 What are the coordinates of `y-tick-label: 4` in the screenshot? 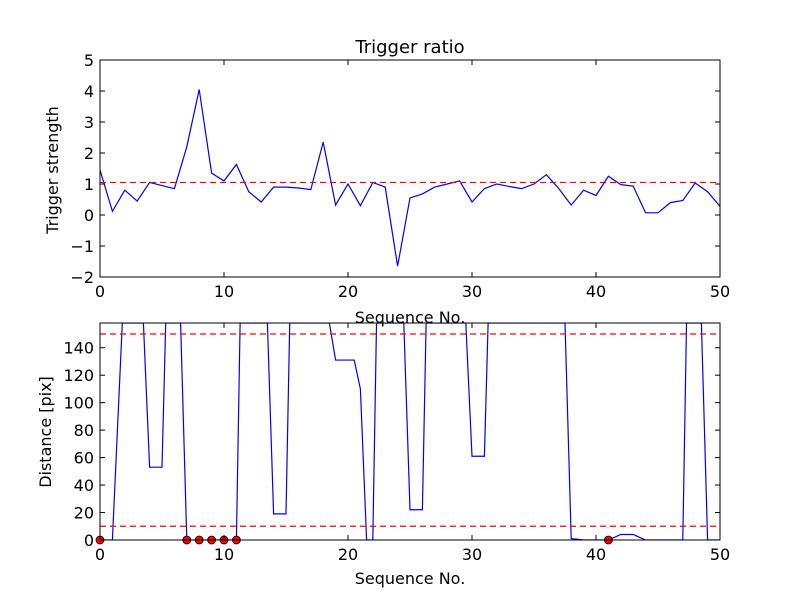 It's located at (89, 91).